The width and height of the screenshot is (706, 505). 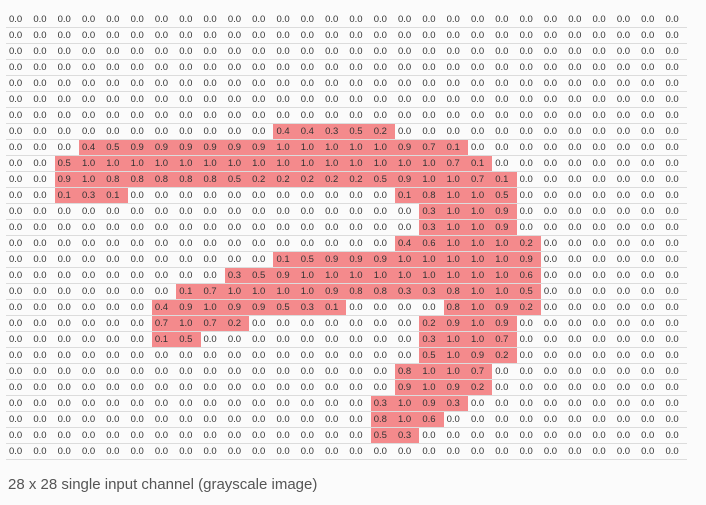 What do you see at coordinates (310, 179) in the screenshot?
I see `pixel-cell: 0.2` at bounding box center [310, 179].